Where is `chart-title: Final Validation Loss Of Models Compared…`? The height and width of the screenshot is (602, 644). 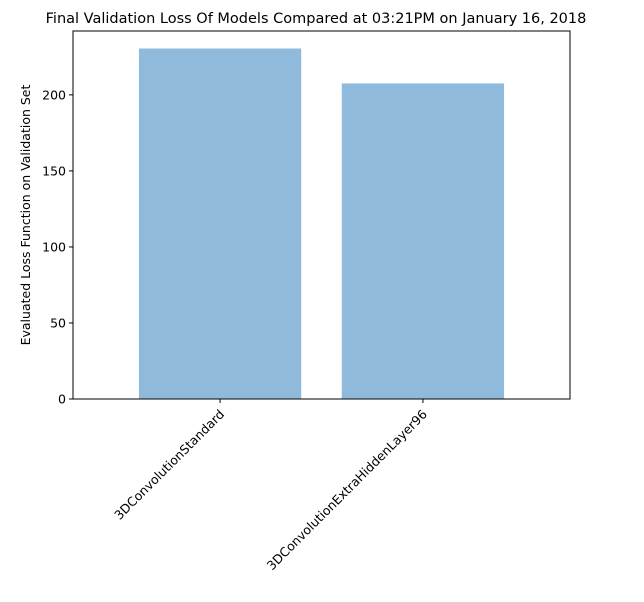
chart-title: Final Validation Loss Of Models Compared… is located at coordinates (316, 19).